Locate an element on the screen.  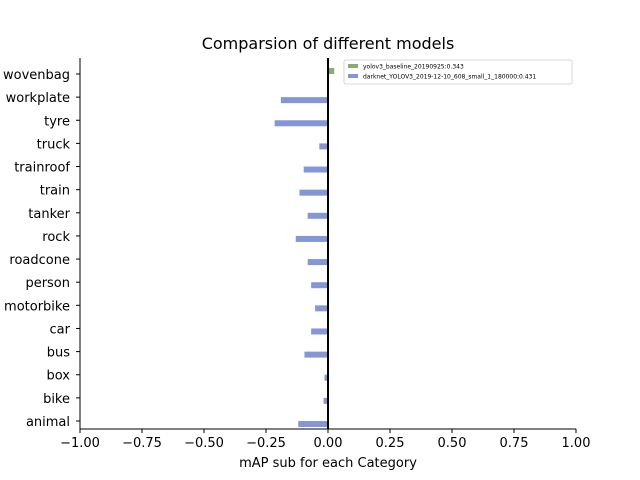
y-tick-label-bike: bike is located at coordinates (56, 399).